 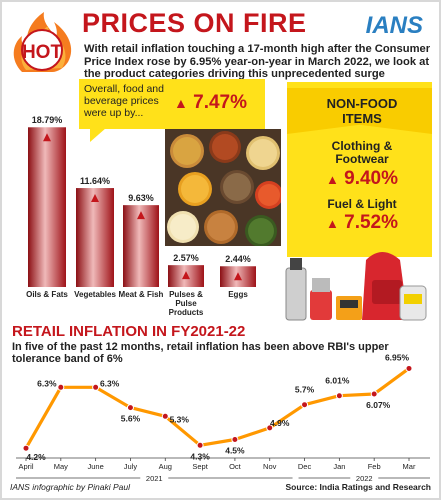 What do you see at coordinates (95, 294) in the screenshot?
I see `bar-category-label: Vegetables` at bounding box center [95, 294].